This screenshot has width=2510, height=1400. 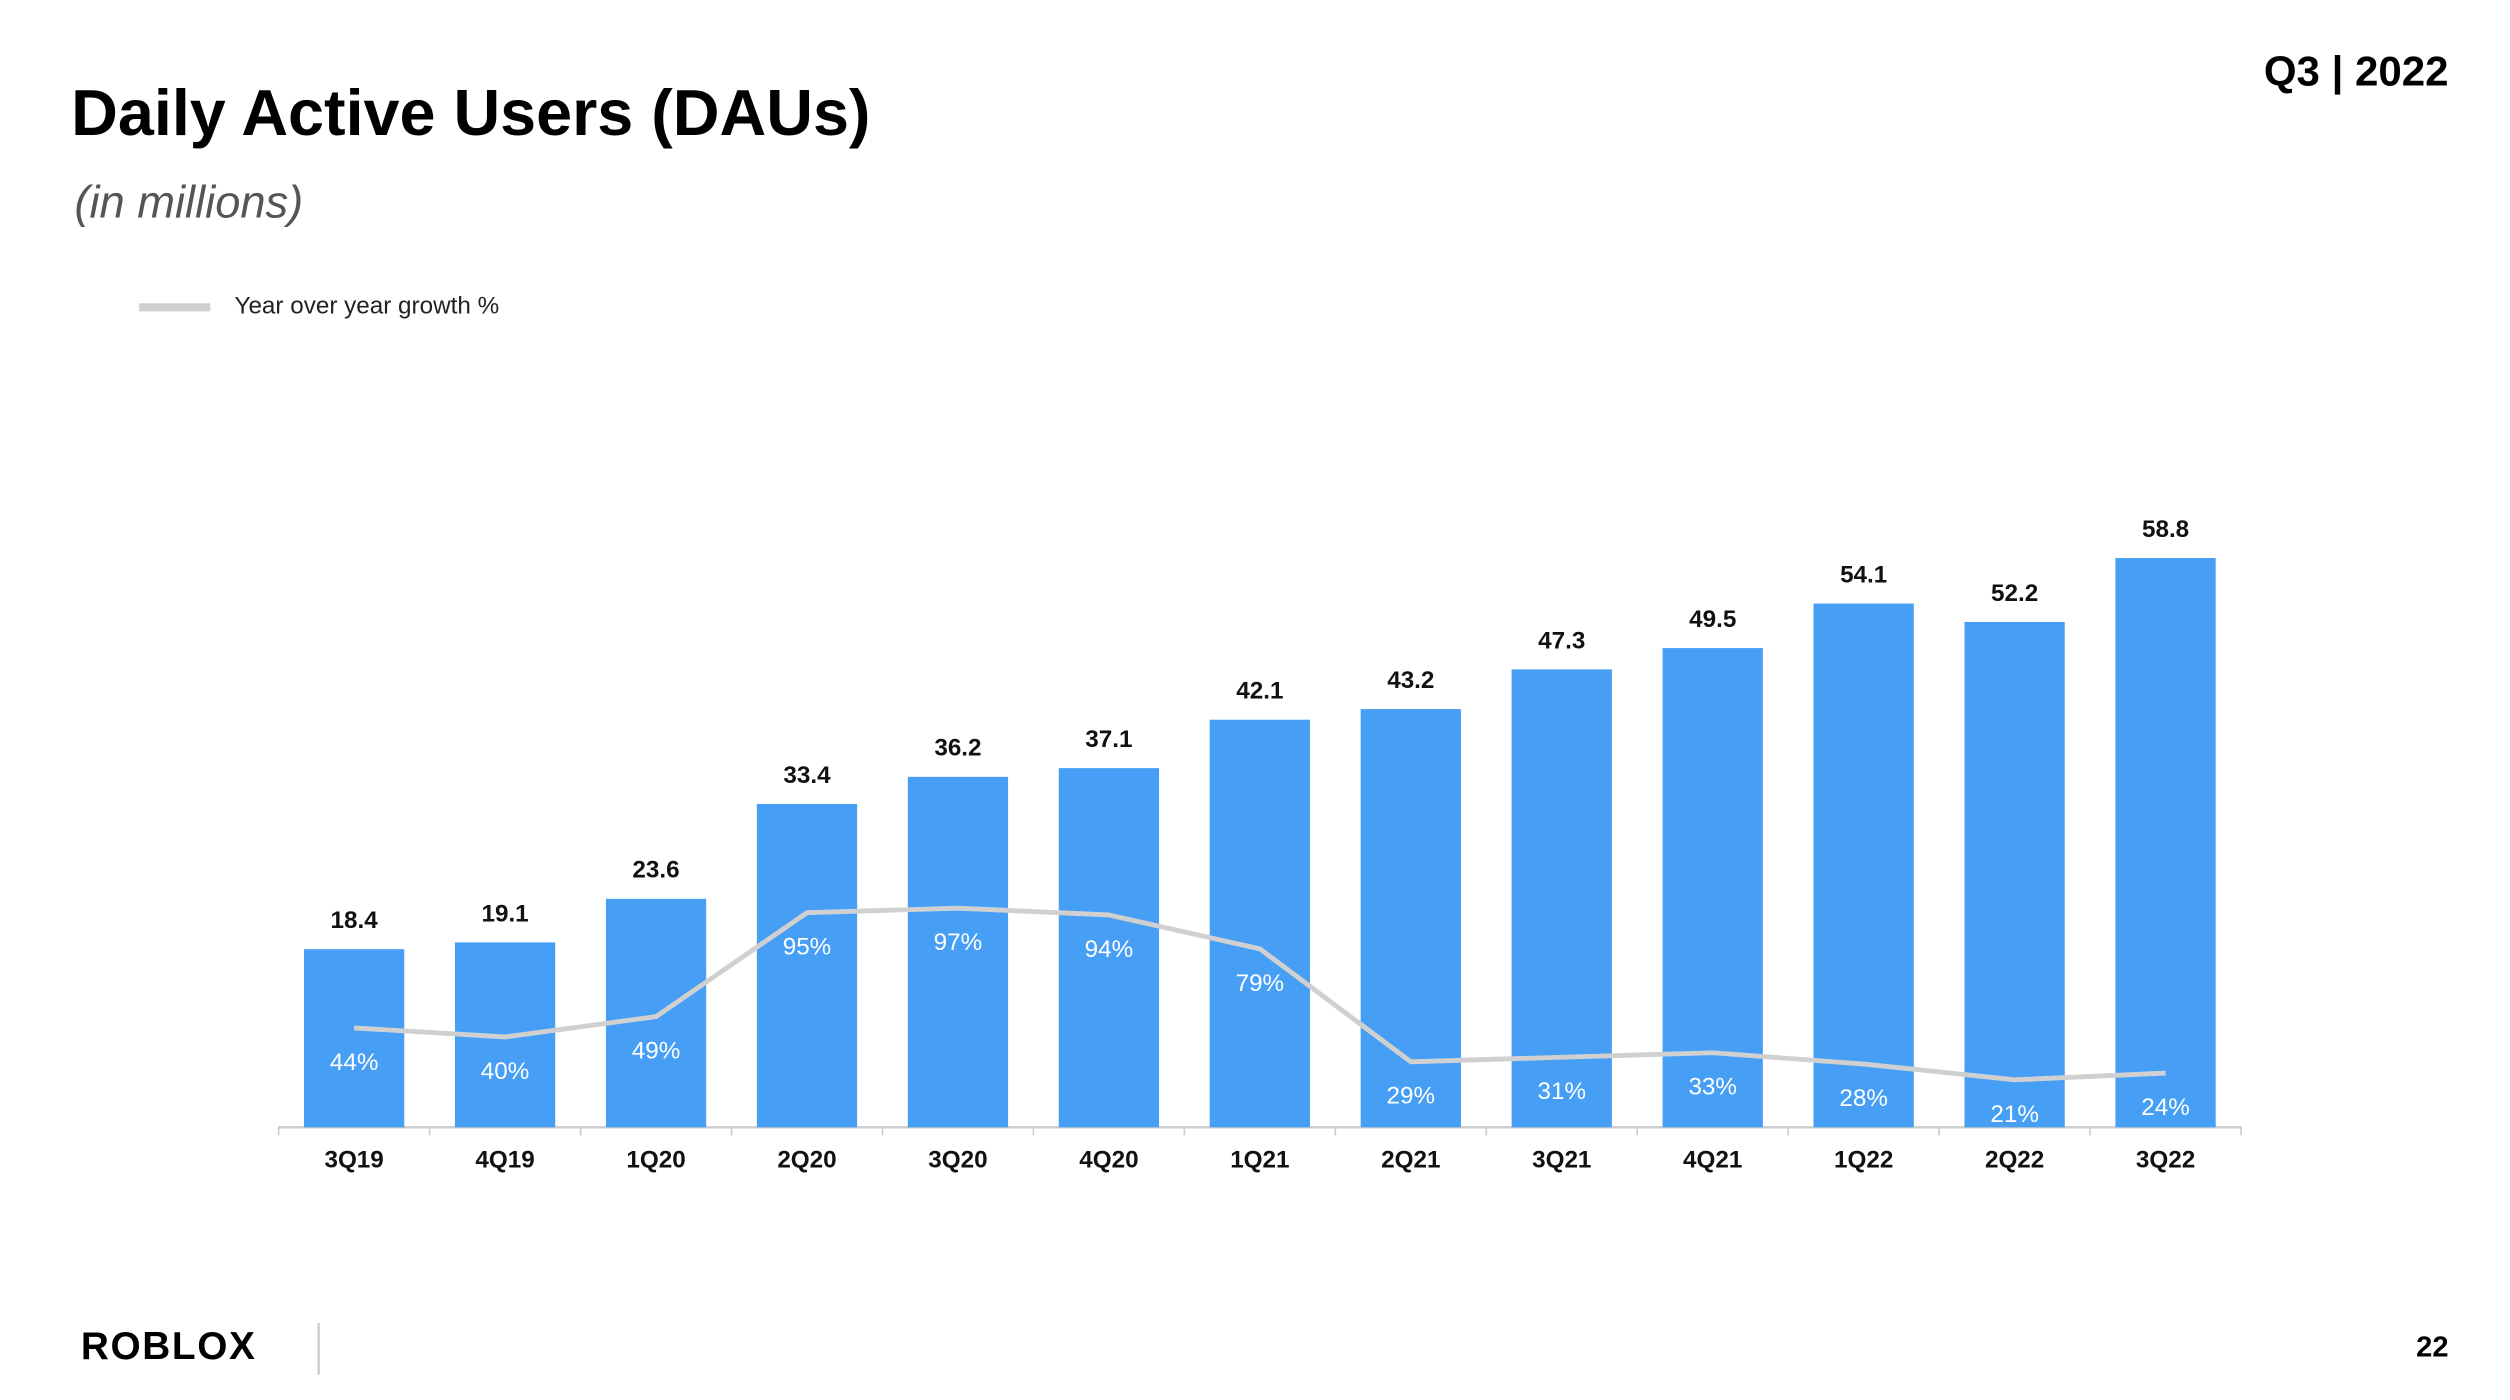 I want to click on bar-value-label: 47.3, so click(x=1561, y=640).